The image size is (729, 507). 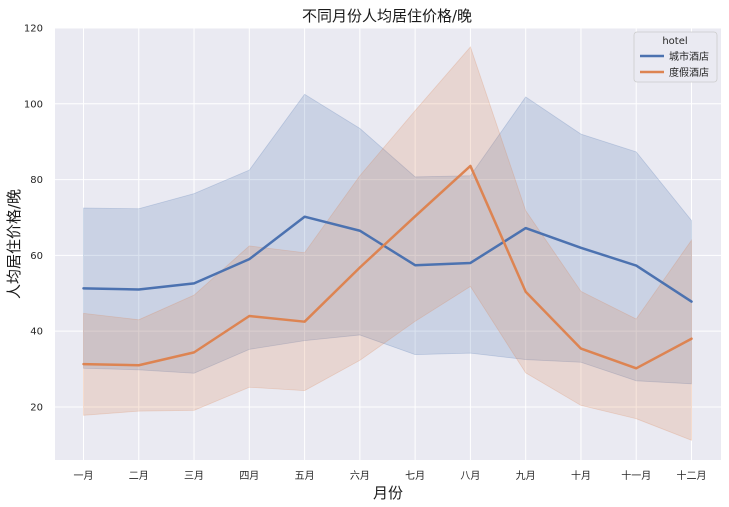 What do you see at coordinates (36, 332) in the screenshot?
I see `y-tick-label: 40` at bounding box center [36, 332].